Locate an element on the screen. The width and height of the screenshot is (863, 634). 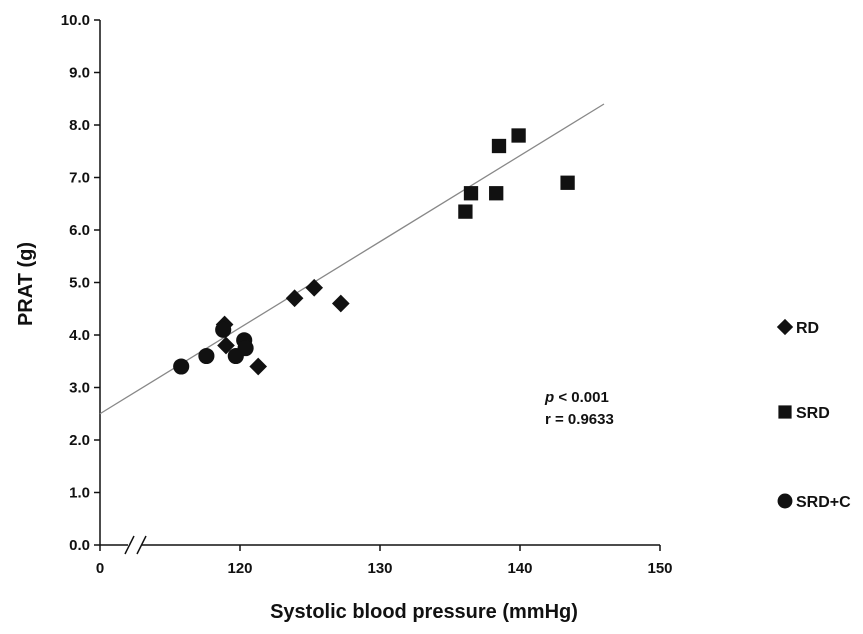
y-axis-title: PRAT (g) is located at coordinates (26, 284).